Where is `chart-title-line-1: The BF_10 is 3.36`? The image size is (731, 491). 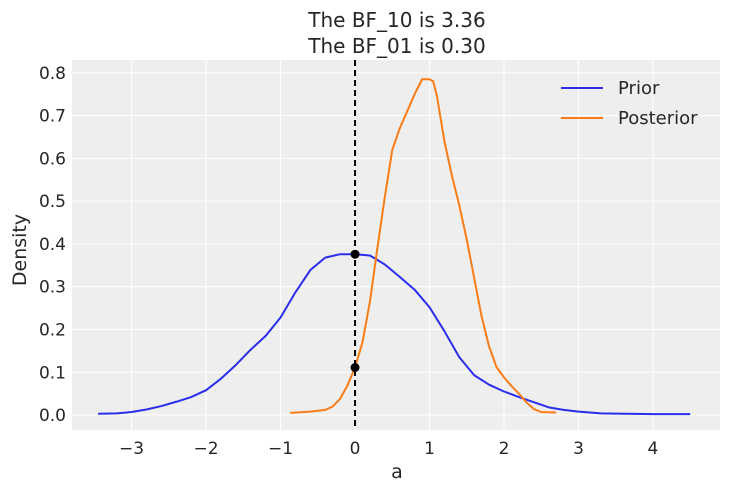 chart-title-line-1: The BF_10 is 3.36 is located at coordinates (396, 20).